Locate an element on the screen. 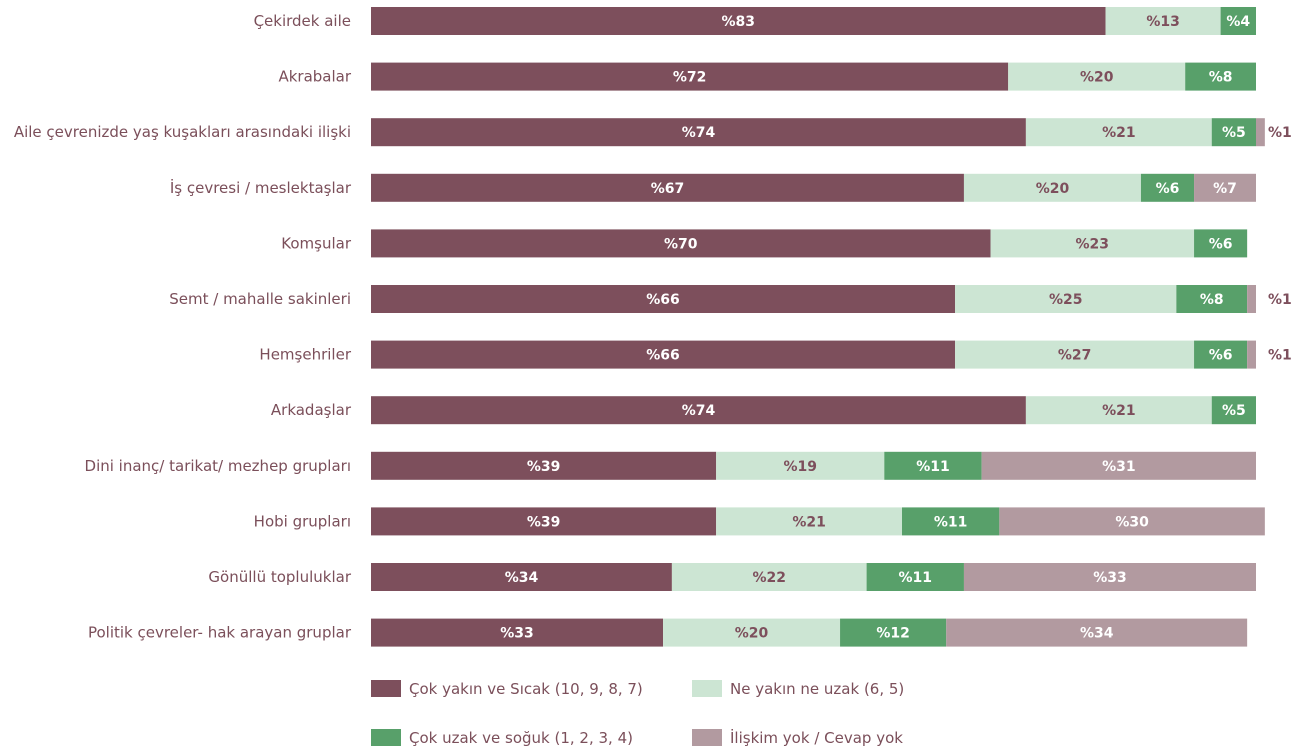  data-label: %72 is located at coordinates (690, 78).